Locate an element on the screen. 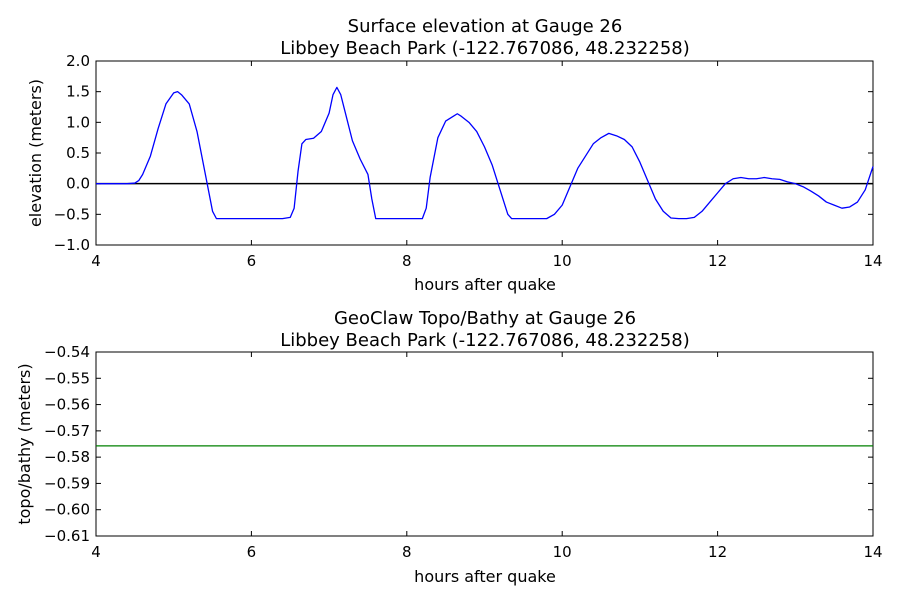 Image resolution: width=900 pixels, height=600 pixels. y-tick-label: −0.61 is located at coordinates (67, 536).